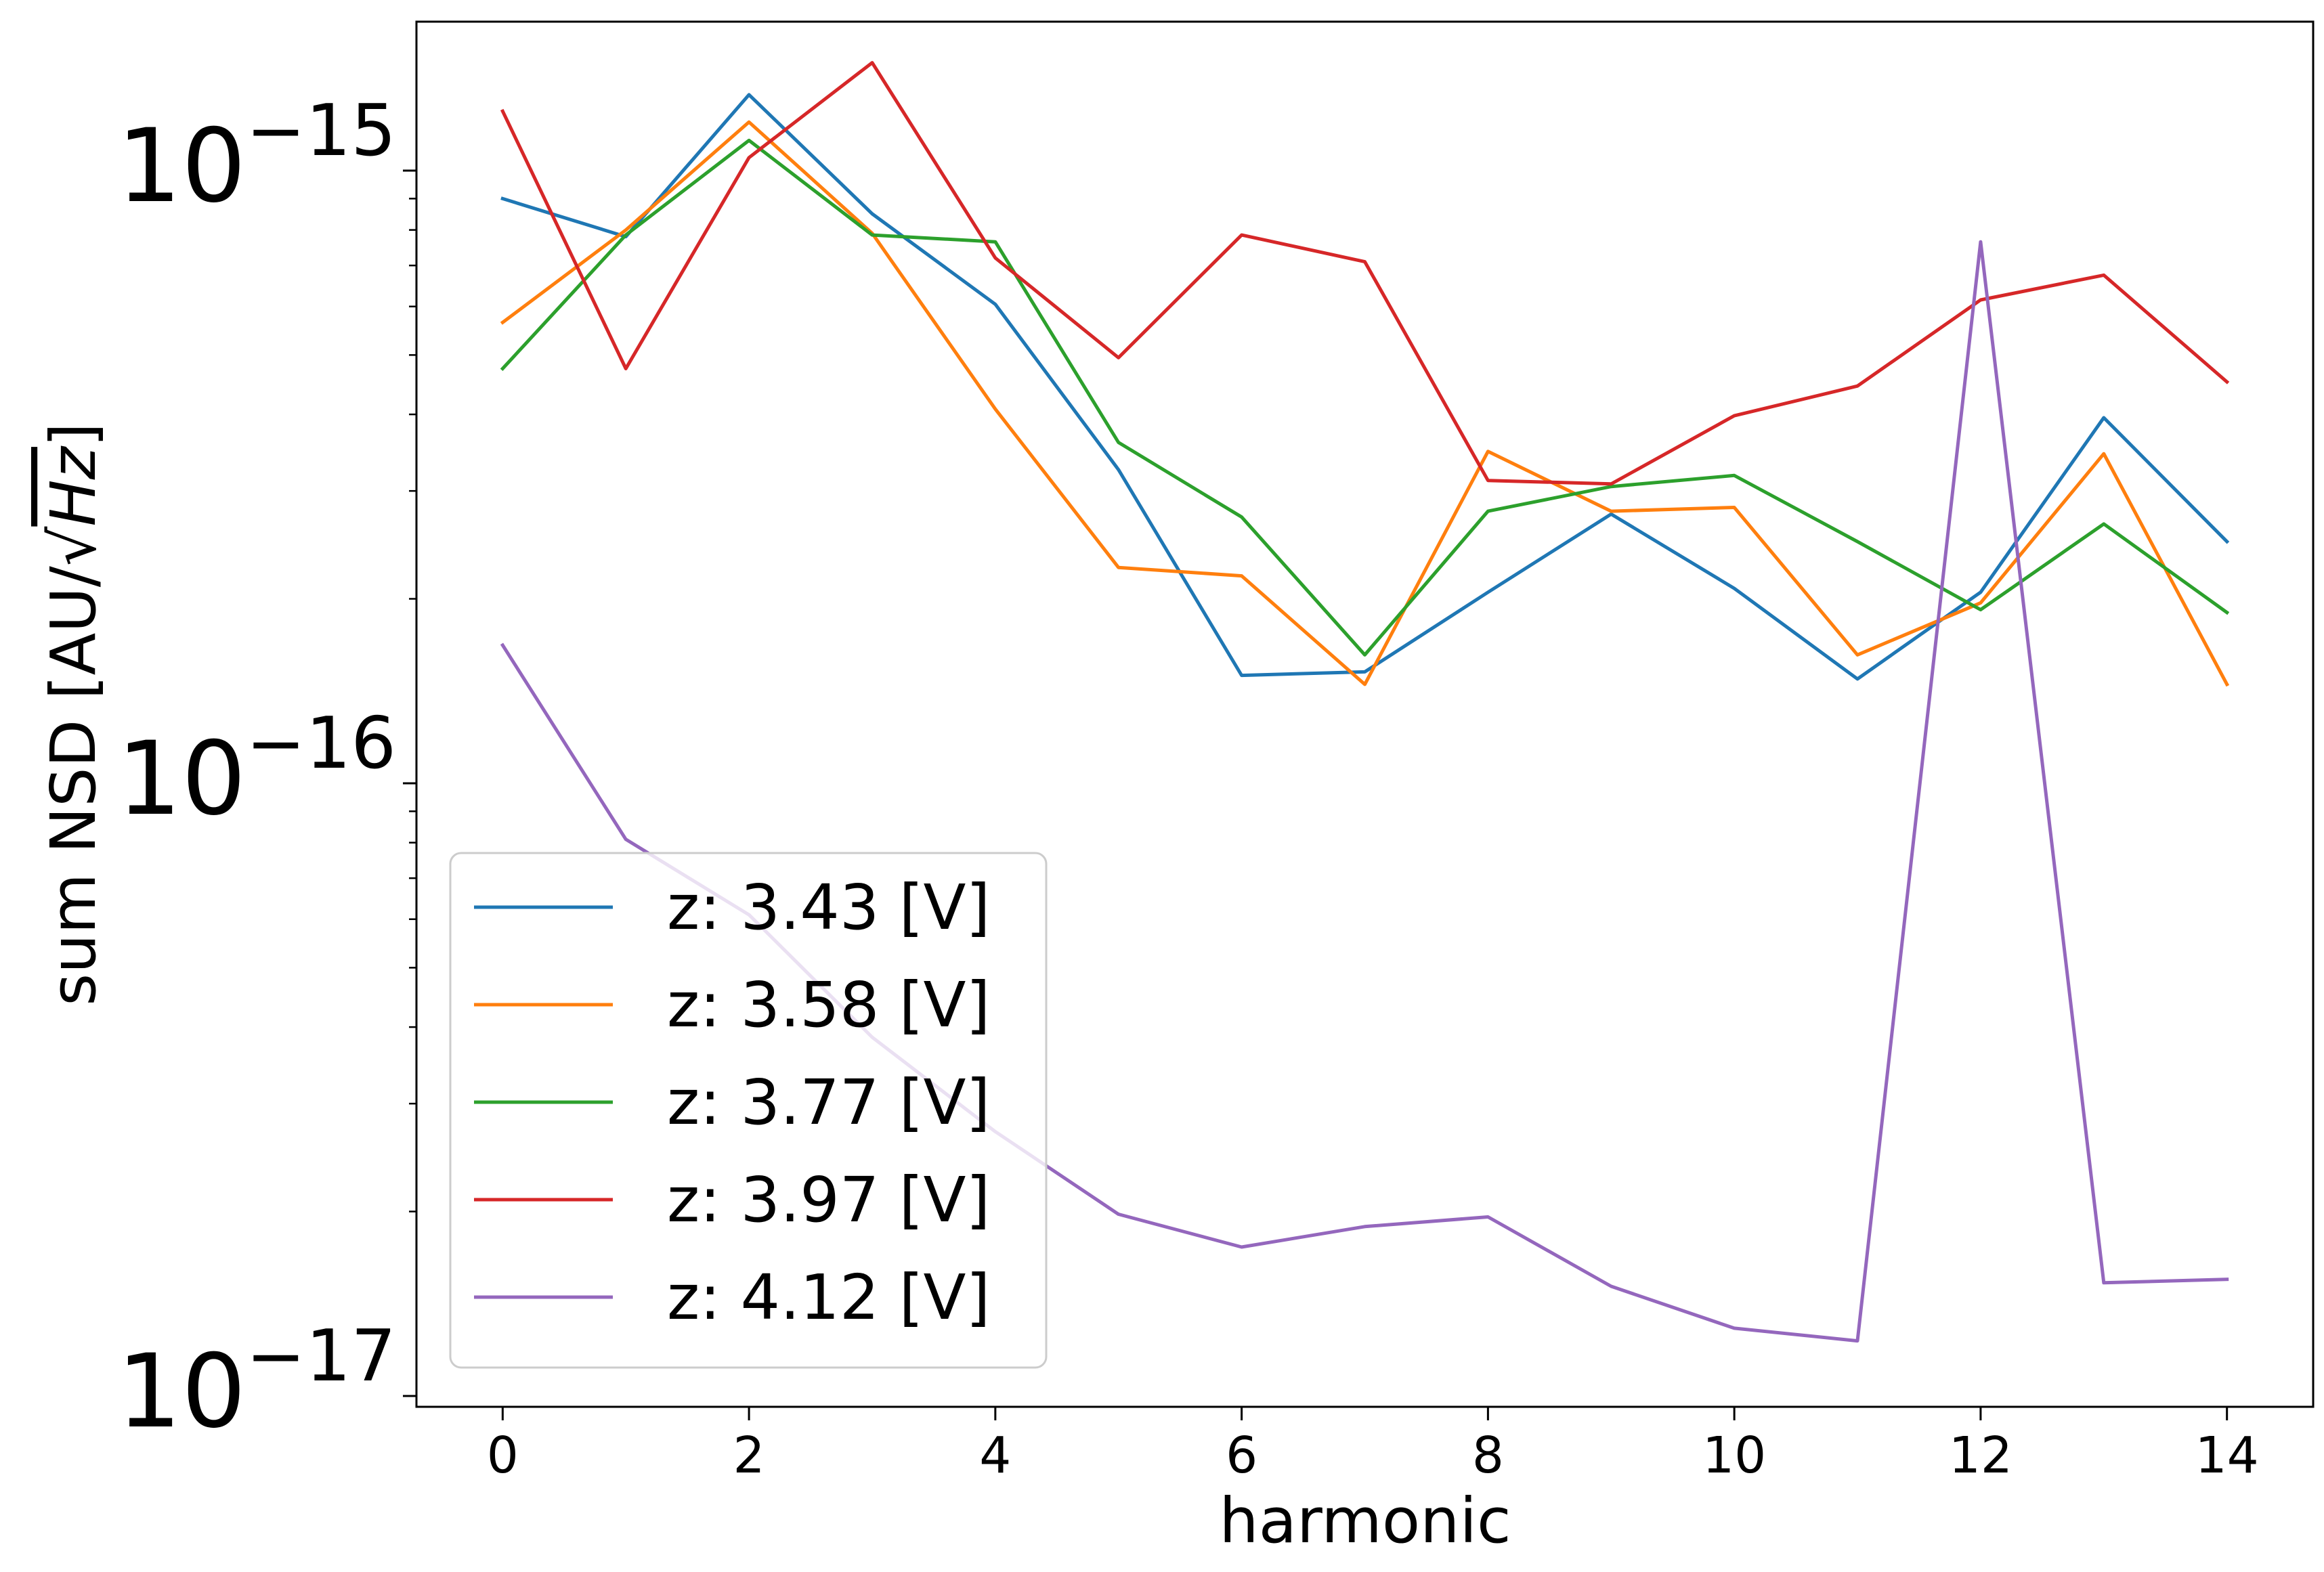 This screenshot has width=2324, height=1572. Describe the element at coordinates (995, 1455) in the screenshot. I see `x-tick-label: 4` at that location.